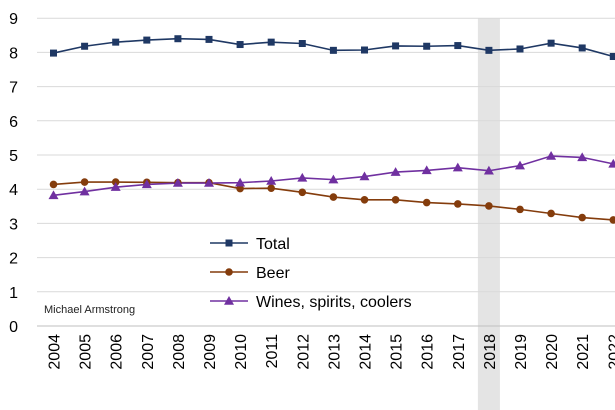  I want to click on x-tick-label: 2014, so click(366, 352).